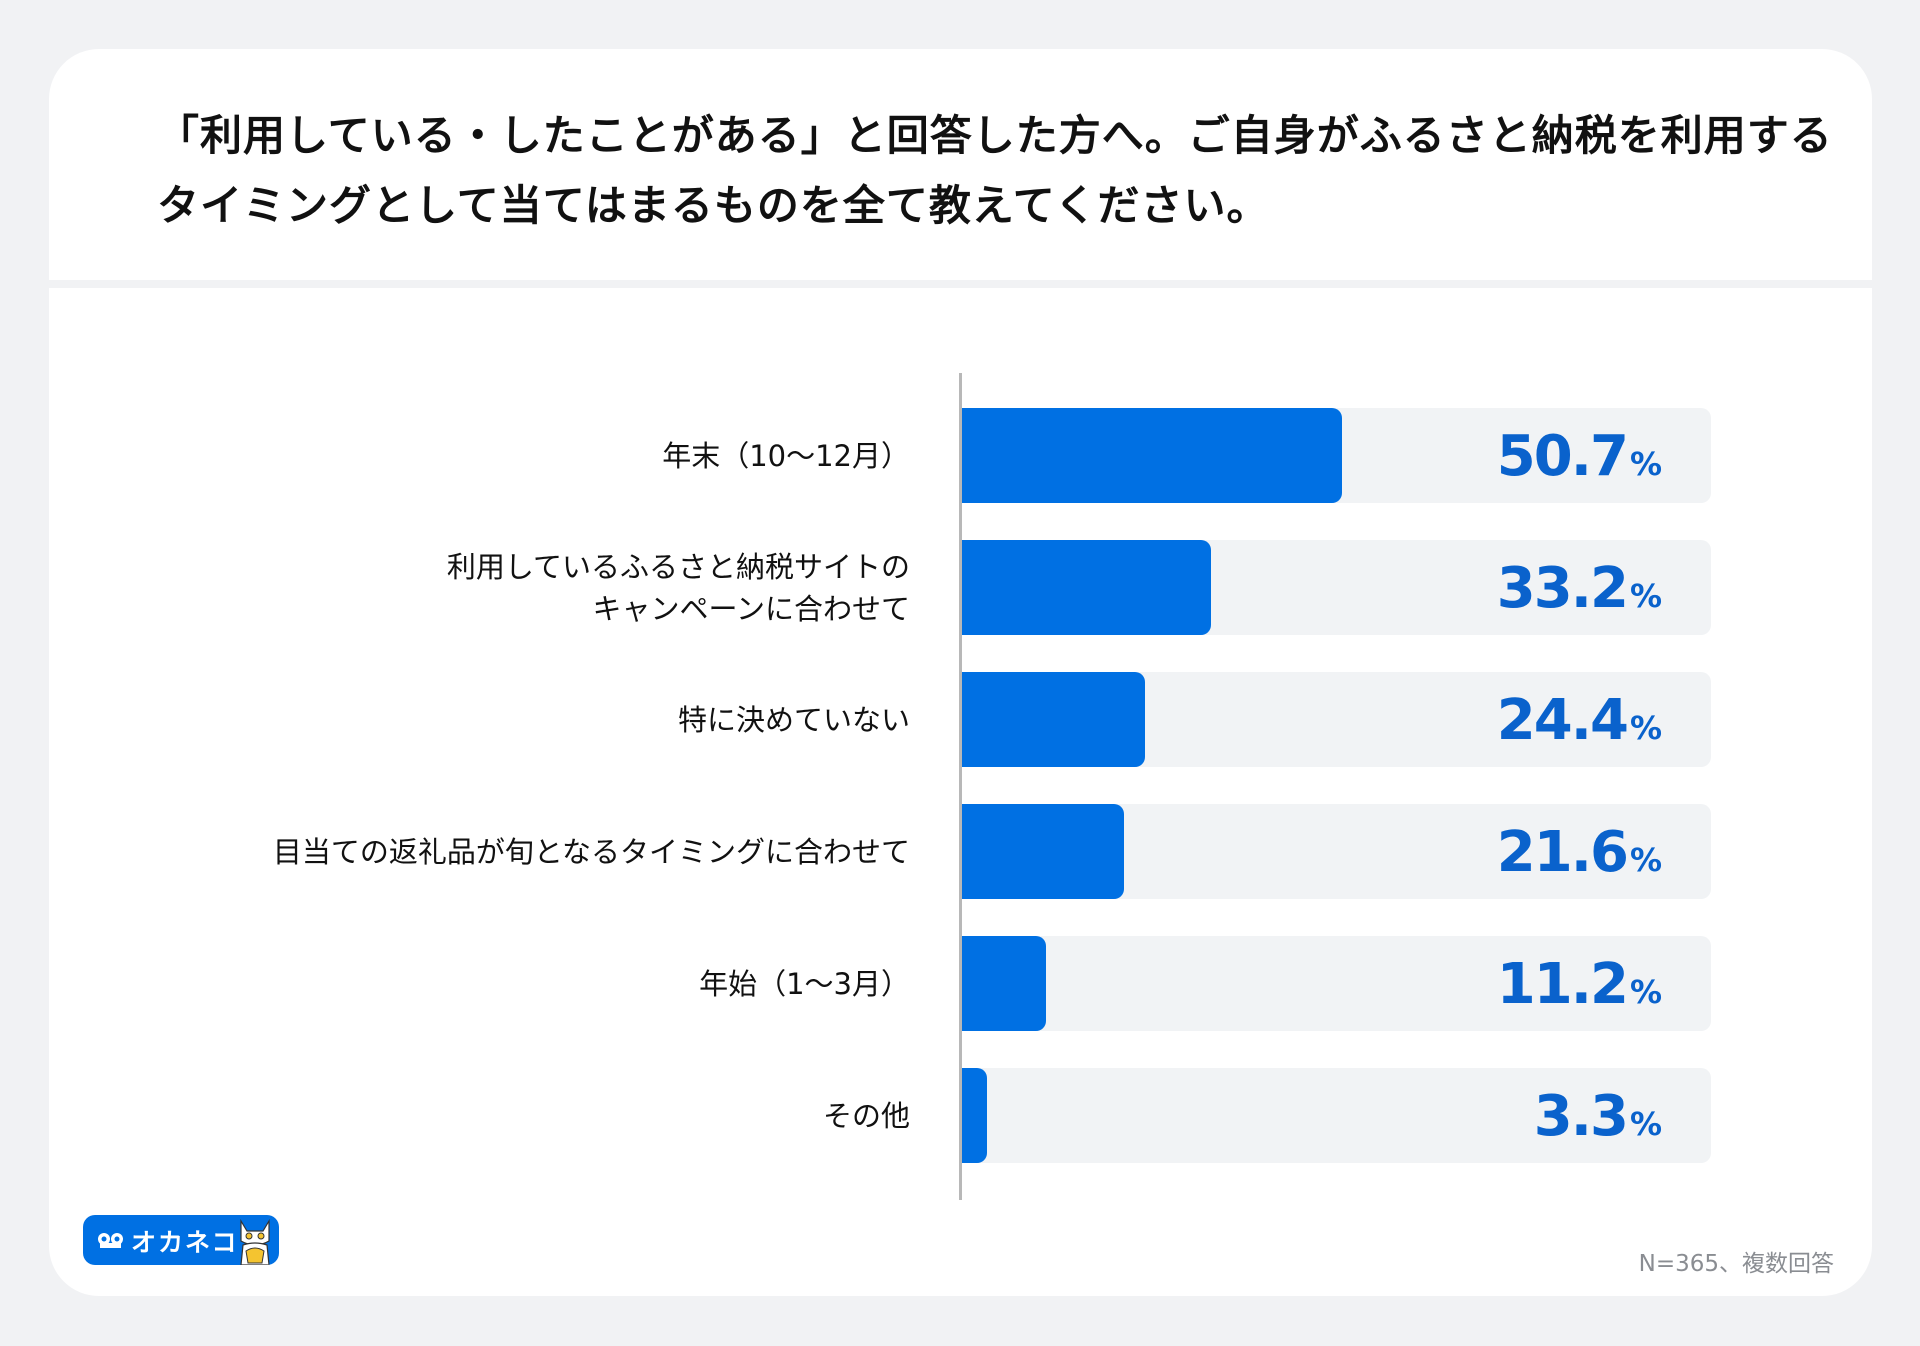 Image resolution: width=1920 pixels, height=1346 pixels. I want to click on value-label: 50.7%, so click(1579, 460).